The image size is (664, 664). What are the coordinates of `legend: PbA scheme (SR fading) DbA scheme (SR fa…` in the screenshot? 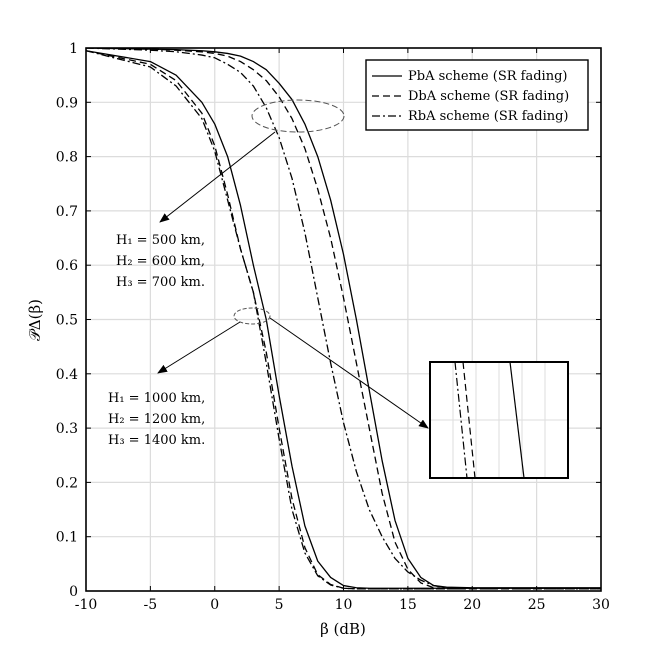 It's located at (477, 95).